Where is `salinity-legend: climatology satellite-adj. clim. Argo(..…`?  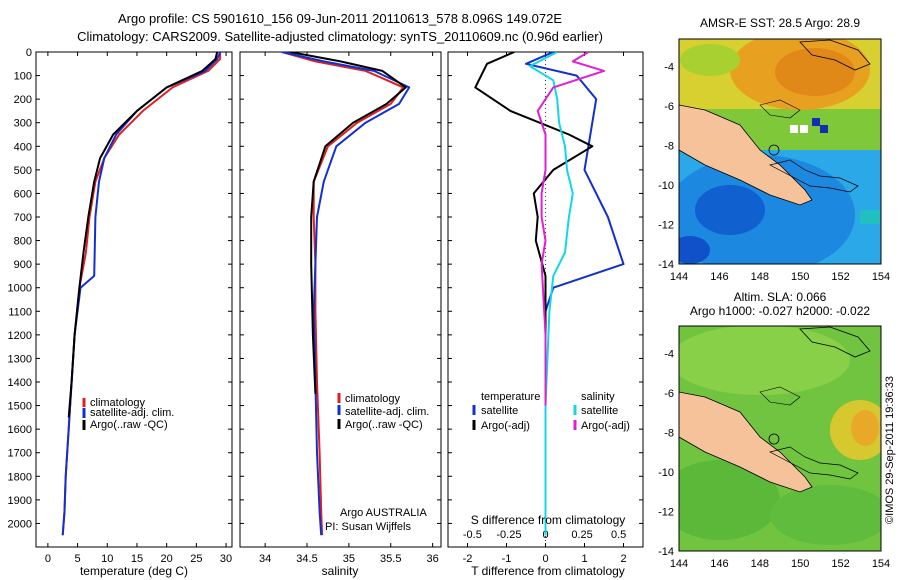 salinity-legend: climatology satellite-adj. clim. Argo(..… is located at coordinates (383, 412).